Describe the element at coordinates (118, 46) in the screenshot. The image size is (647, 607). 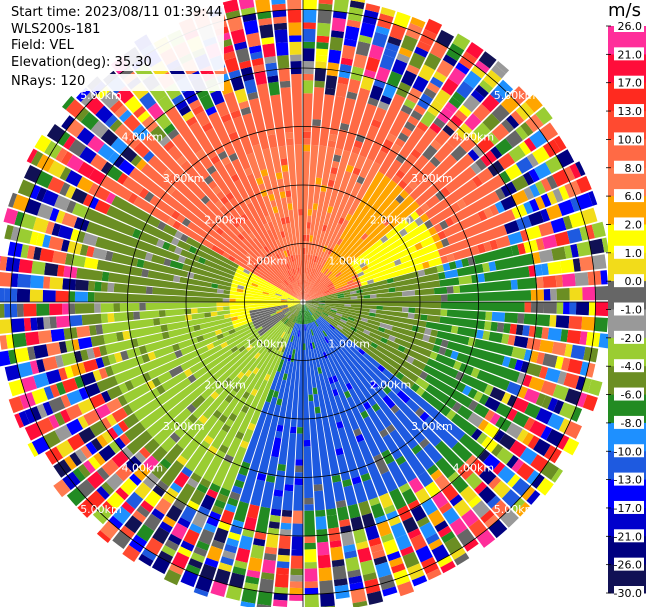
I see `field-label: Field: VEL` at that location.